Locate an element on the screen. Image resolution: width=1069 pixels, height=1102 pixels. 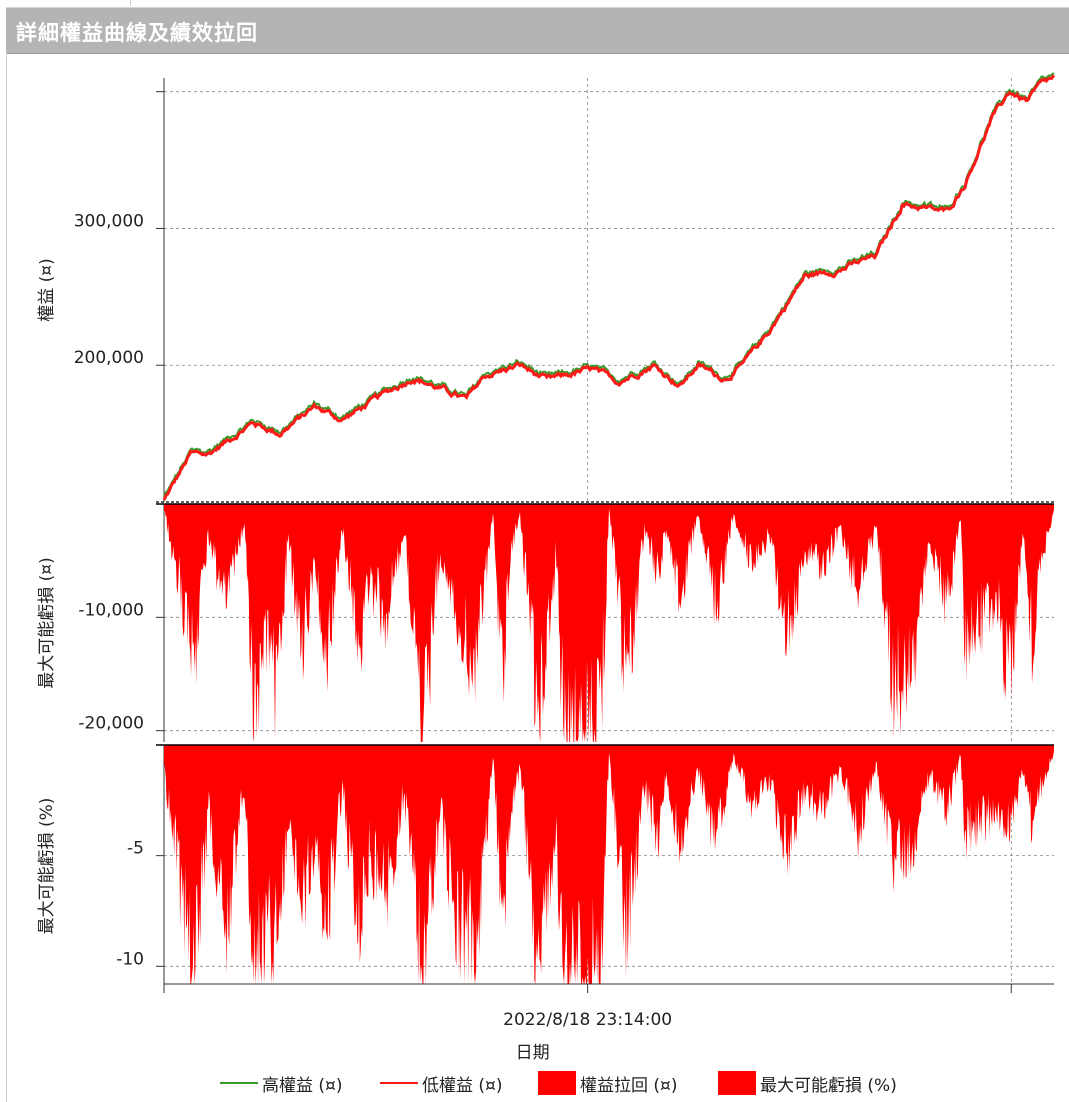
chart-window-titlebar: 詳細權益曲線及績效拉回 is located at coordinates (537, 30).